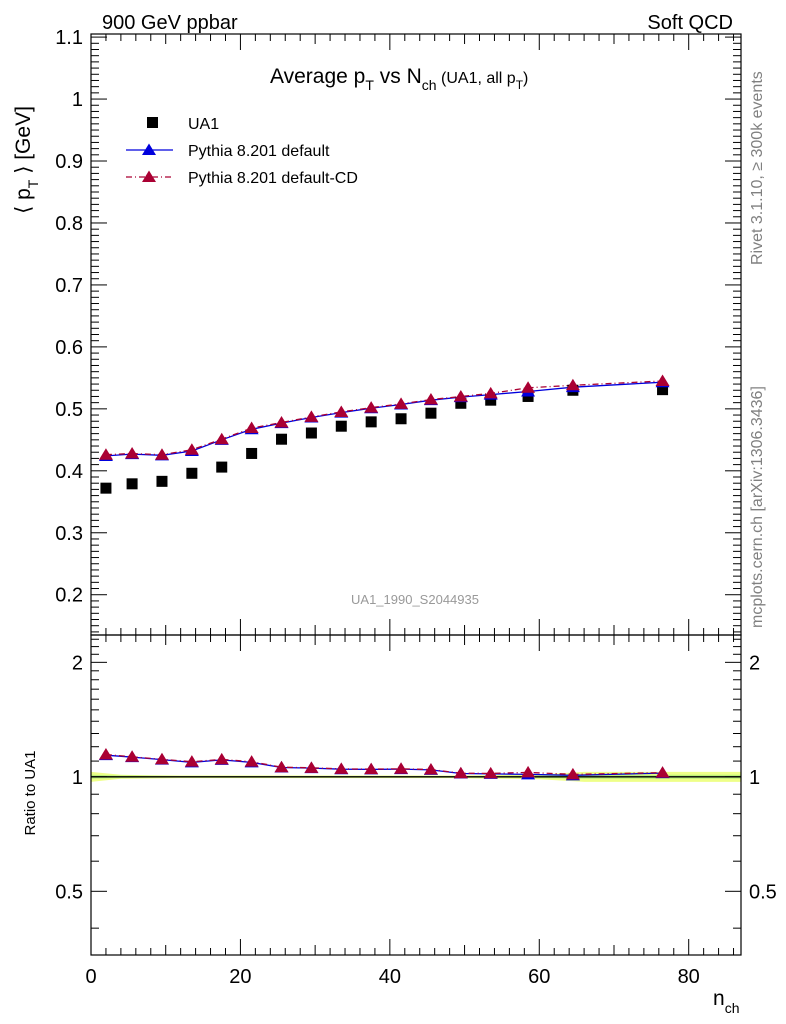  Describe the element at coordinates (26, 160) in the screenshot. I see `y-axis-label: ⟨ pT ⟩ [GeV]` at that location.